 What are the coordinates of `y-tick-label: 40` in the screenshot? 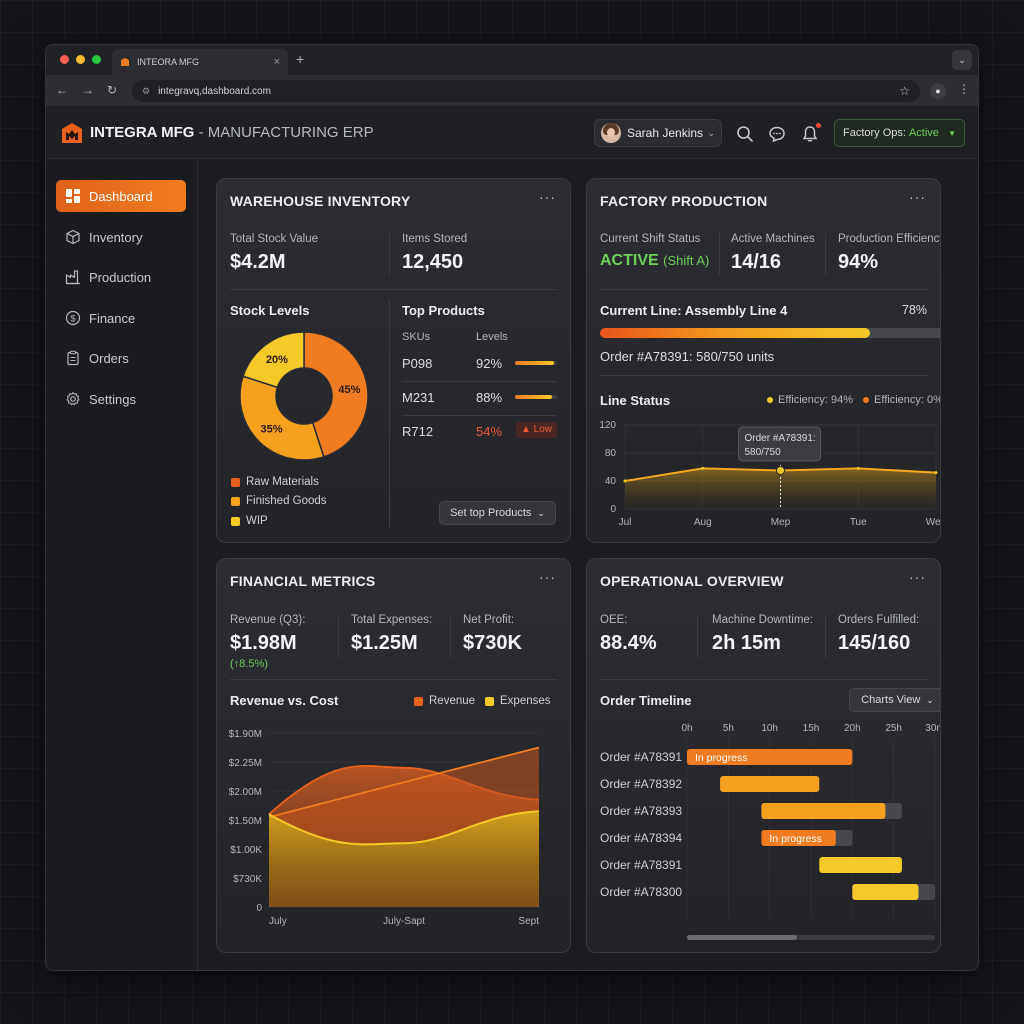 It's located at (611, 481).